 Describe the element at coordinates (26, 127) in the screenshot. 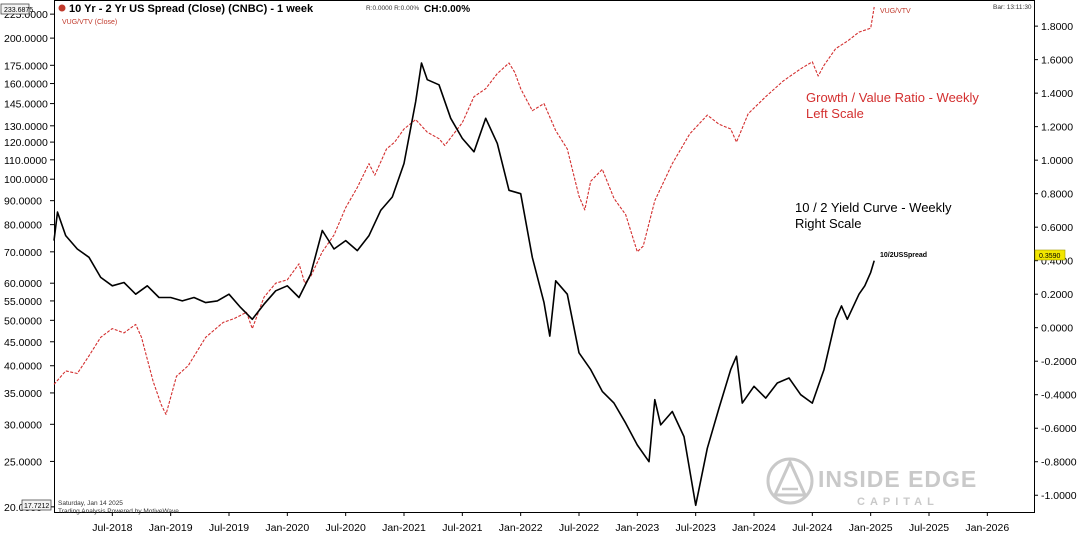

I see `left-tick-label: 130.0000` at that location.